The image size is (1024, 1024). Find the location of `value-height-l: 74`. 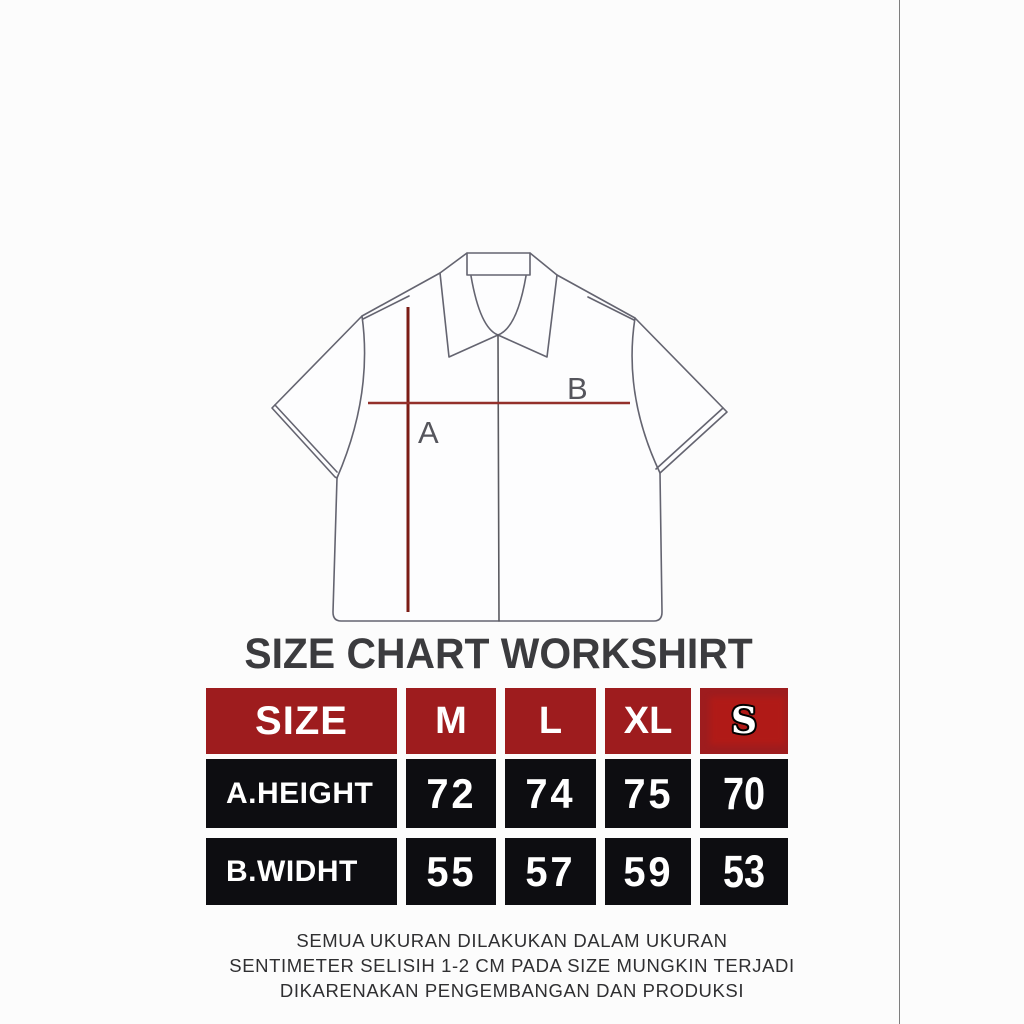

value-height-l: 74 is located at coordinates (550, 793).